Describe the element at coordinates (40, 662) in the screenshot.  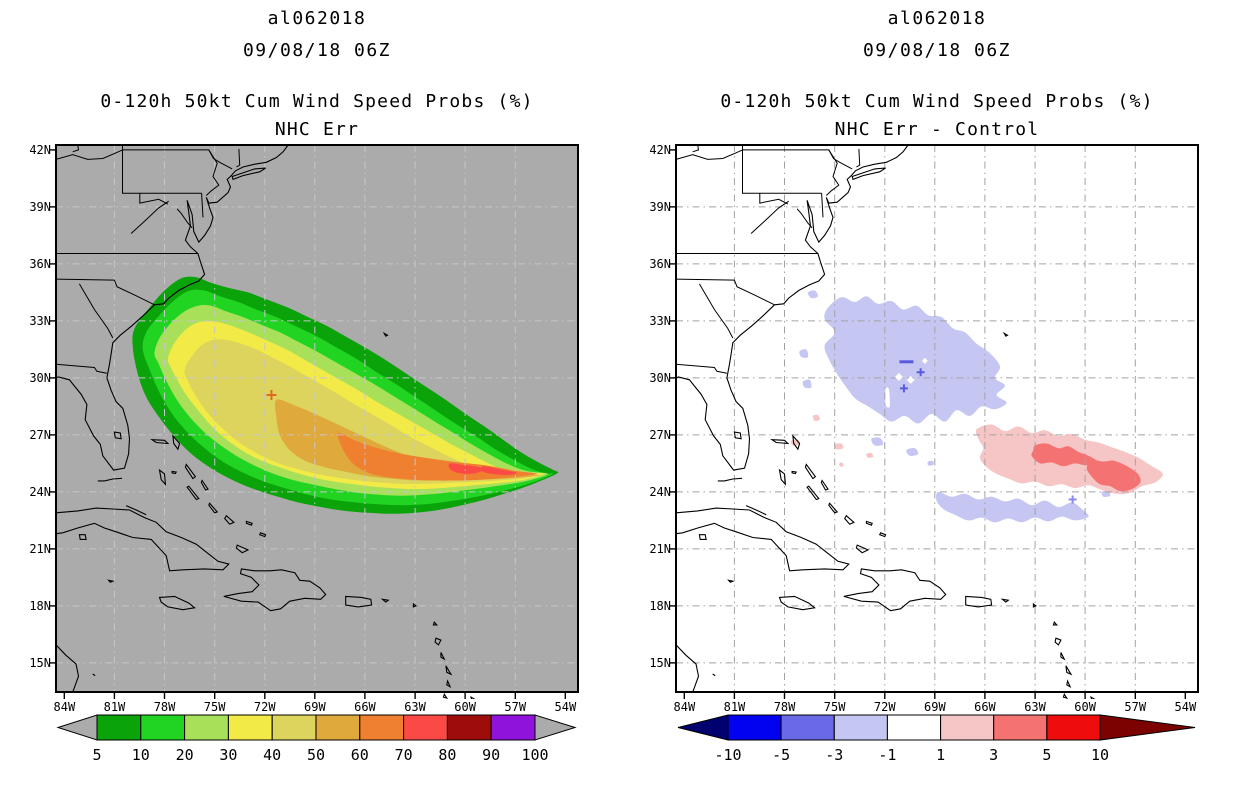
I see `lat-label: 15N` at that location.